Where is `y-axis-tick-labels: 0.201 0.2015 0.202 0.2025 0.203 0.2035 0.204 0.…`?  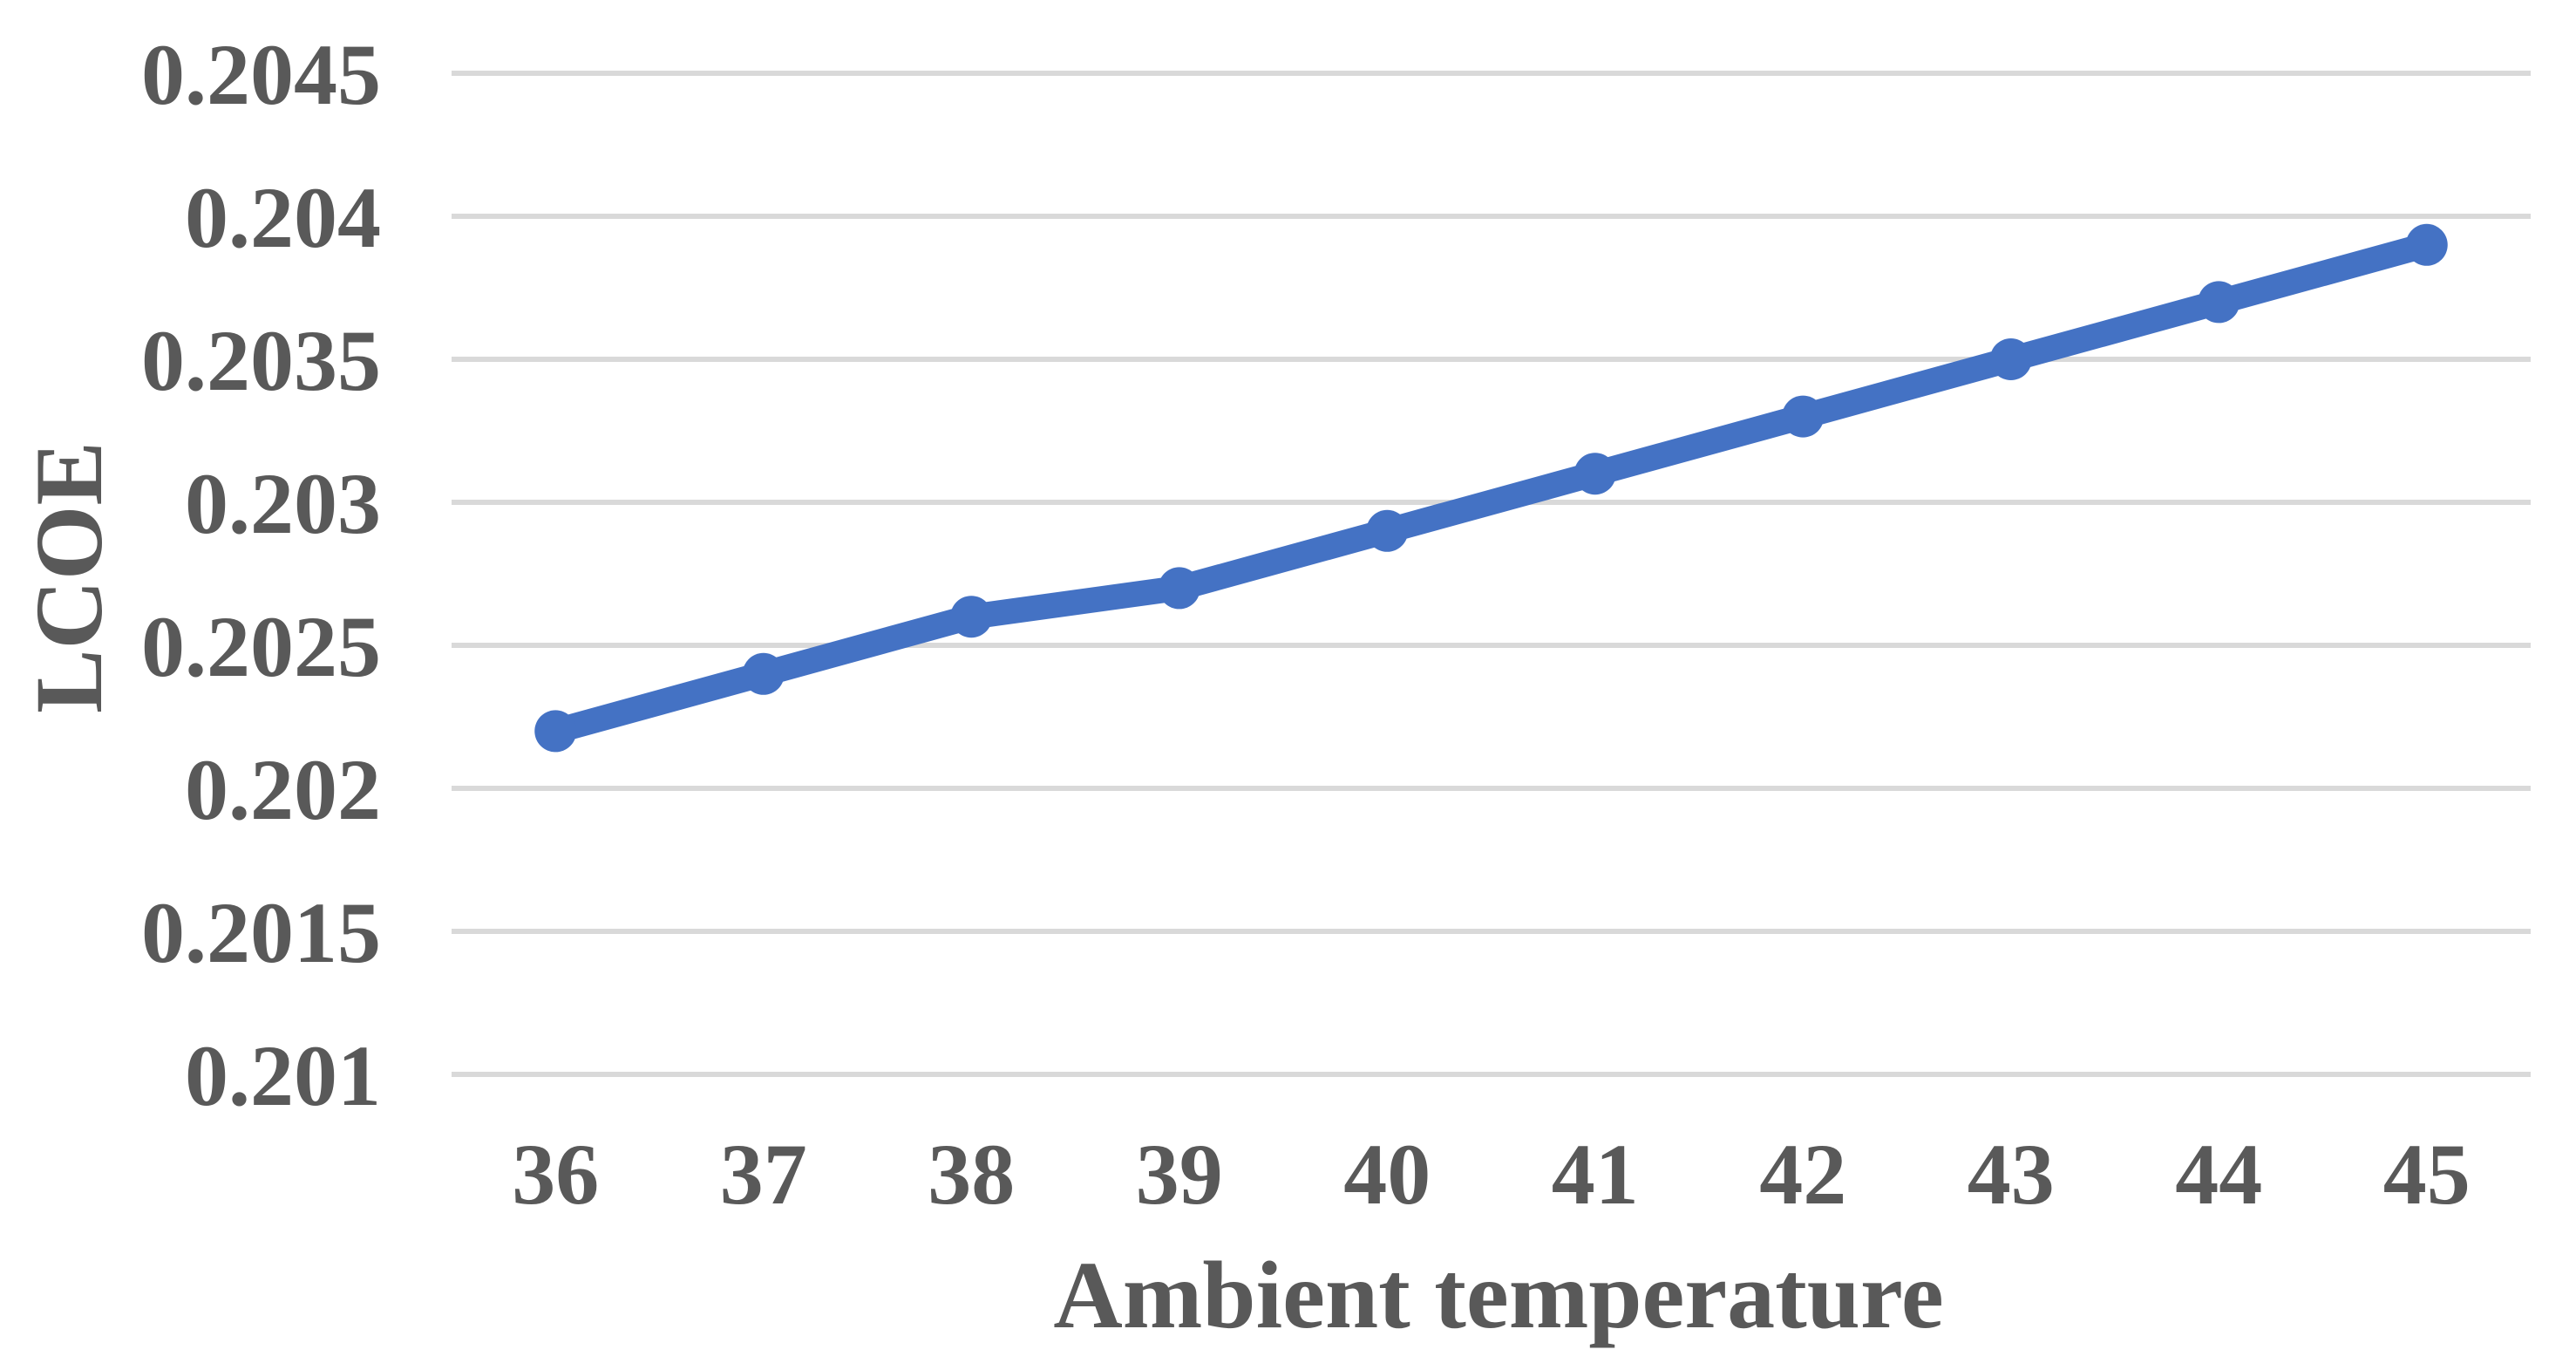 y-axis-tick-labels: 0.201 0.2015 0.202 0.2025 0.203 0.2035 0.204 0.… is located at coordinates (261, 575).